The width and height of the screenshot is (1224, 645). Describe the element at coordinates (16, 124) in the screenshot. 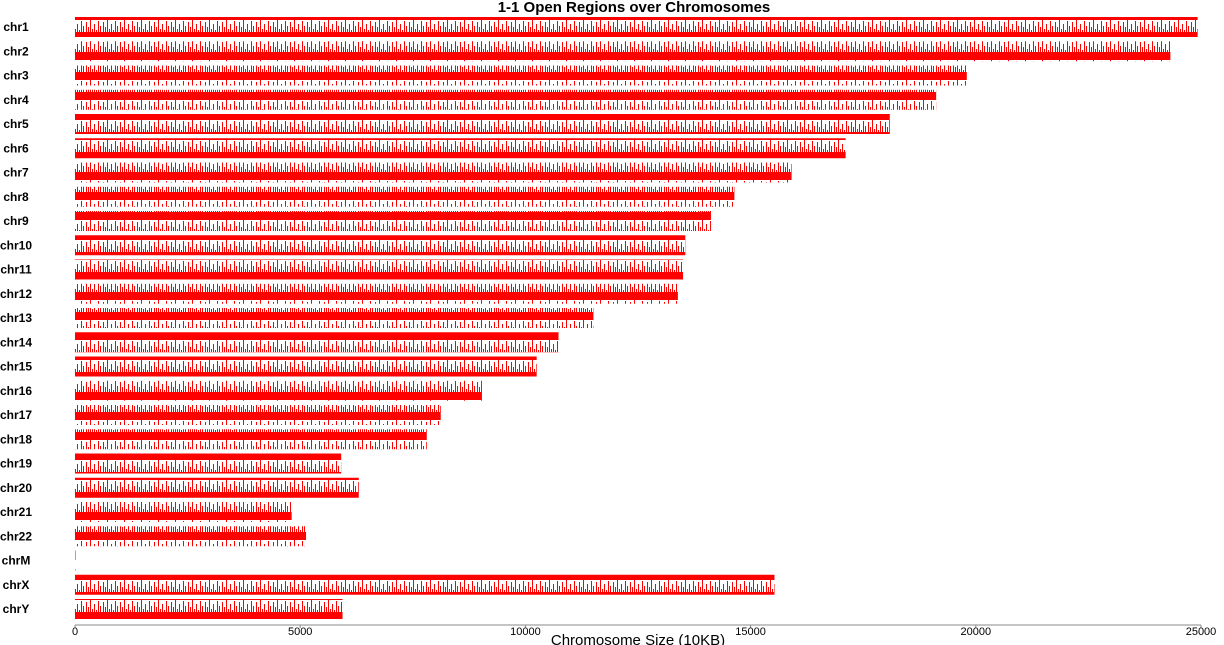

I see `category-label: chr5` at that location.